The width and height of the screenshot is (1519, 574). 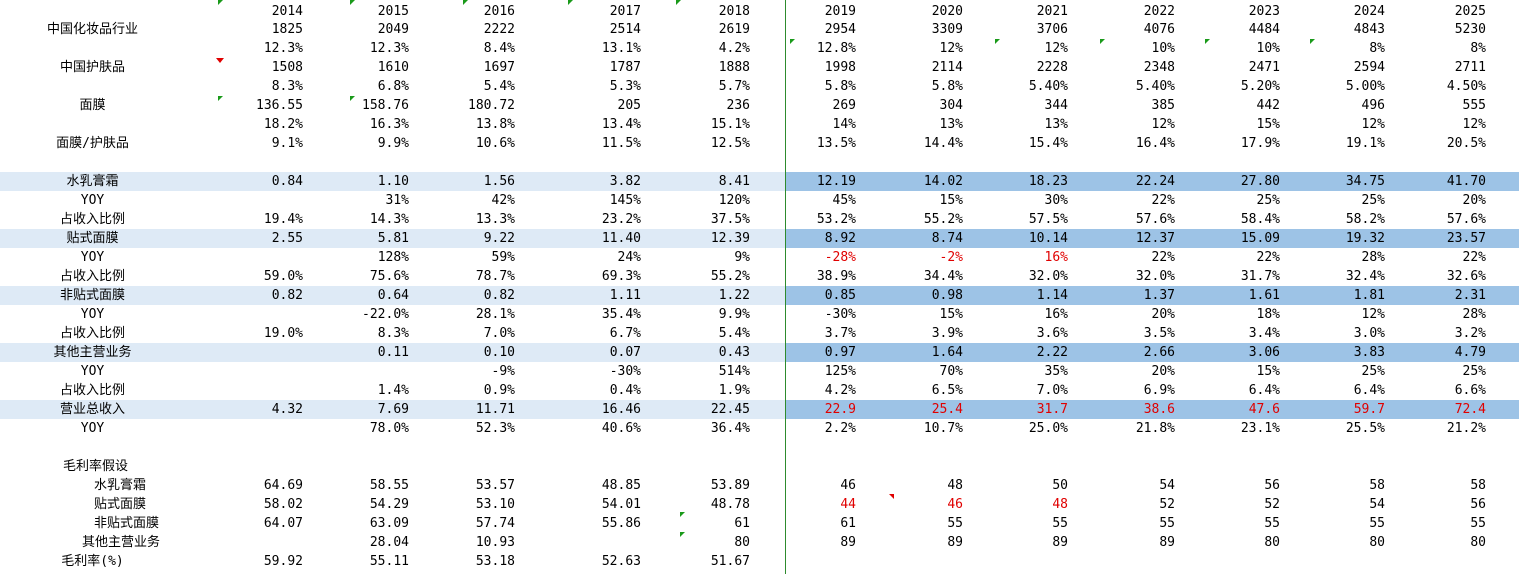 I want to click on data-cell: 1610, so click(x=393, y=67).